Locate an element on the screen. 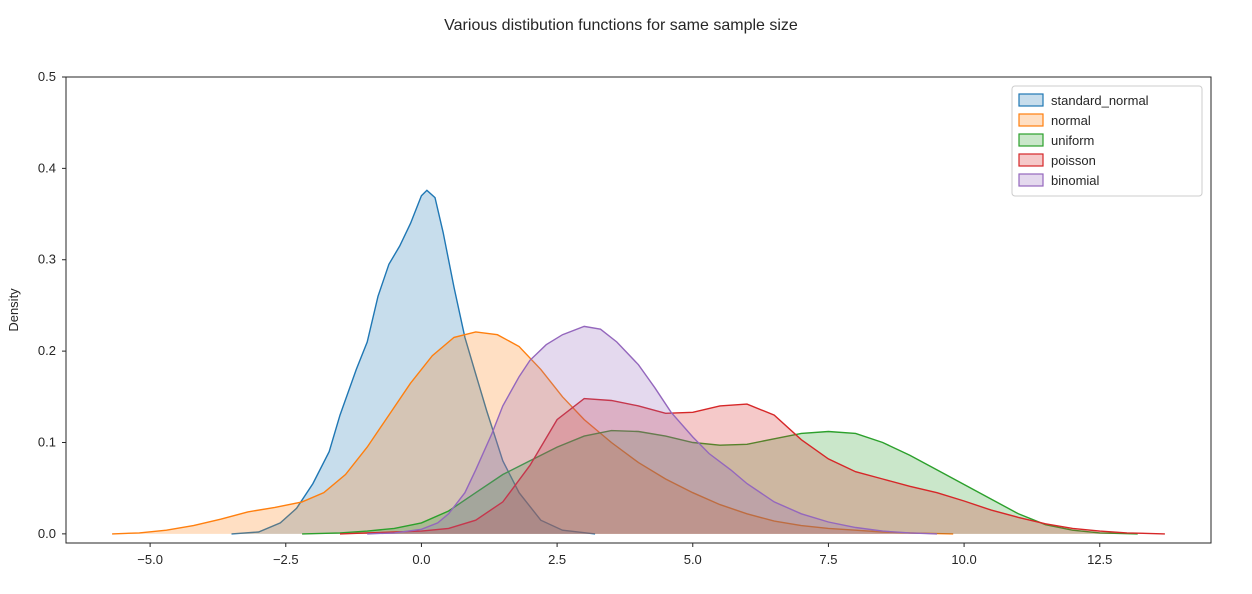 The image size is (1252, 594). legend-label-standard_normal: standard_normal is located at coordinates (1100, 100).